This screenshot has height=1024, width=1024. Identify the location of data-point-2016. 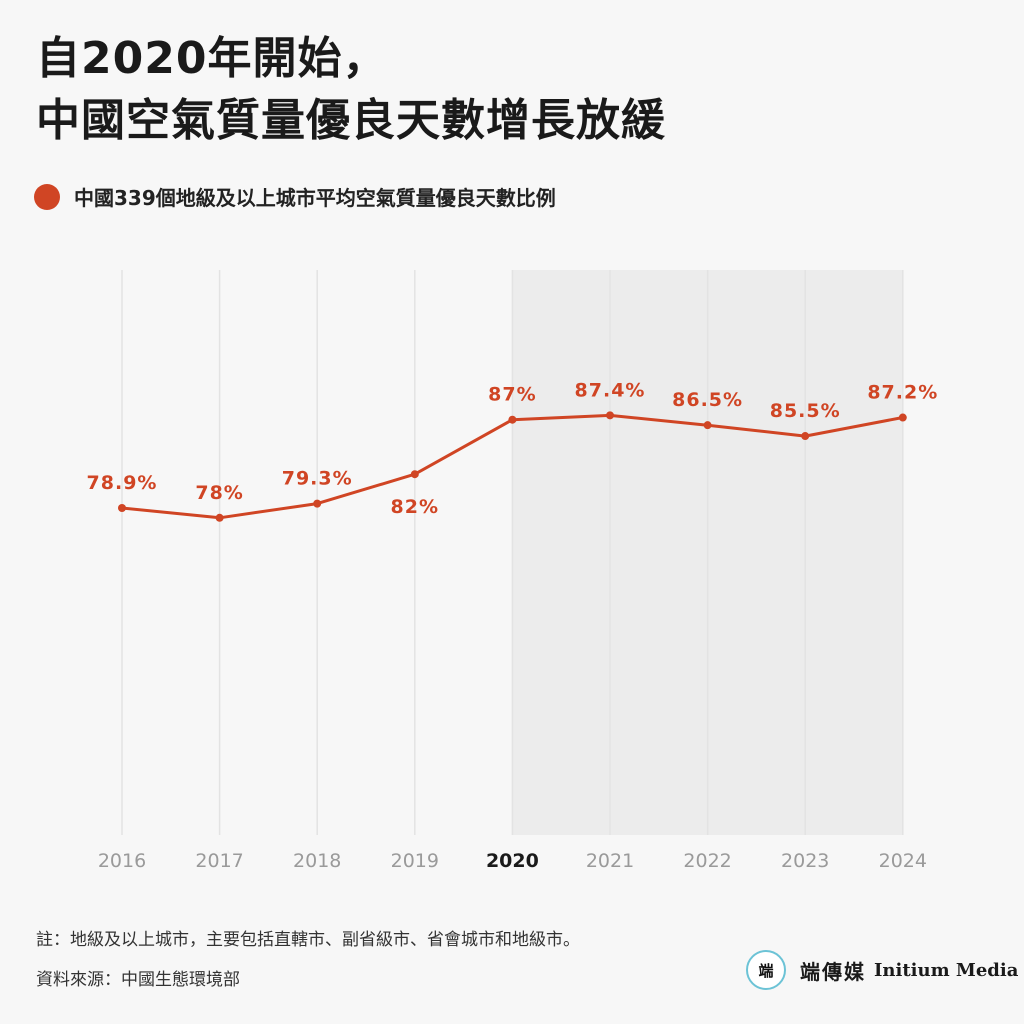
(122, 508).